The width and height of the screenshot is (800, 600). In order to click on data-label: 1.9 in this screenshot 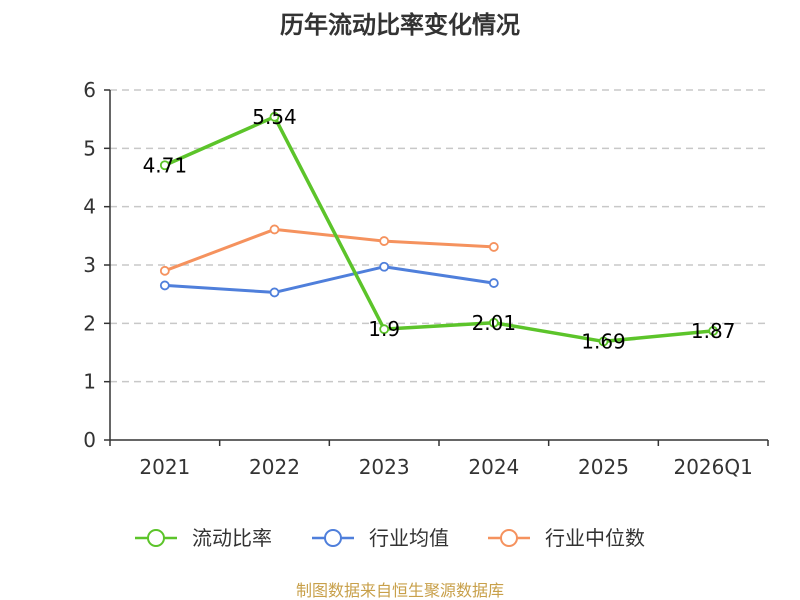, I will do `click(384, 329)`.